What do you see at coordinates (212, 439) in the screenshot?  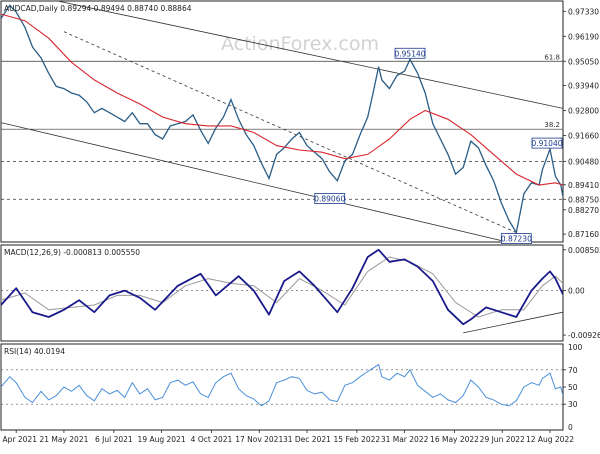 I see `x-axis-tick-label: 4 Oct 2021` at bounding box center [212, 439].